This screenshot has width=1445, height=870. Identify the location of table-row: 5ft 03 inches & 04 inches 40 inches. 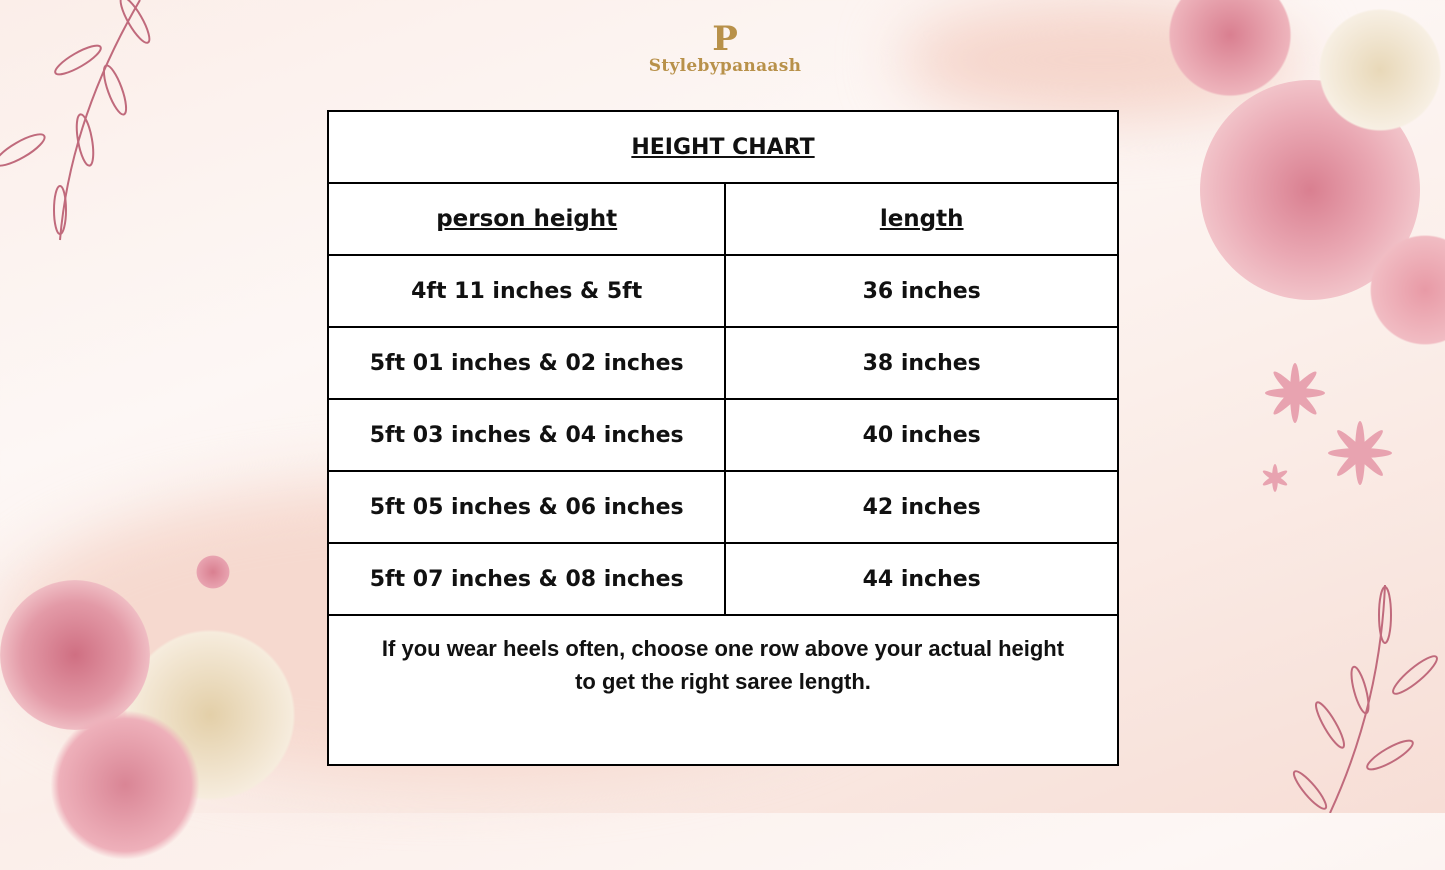
(722, 435).